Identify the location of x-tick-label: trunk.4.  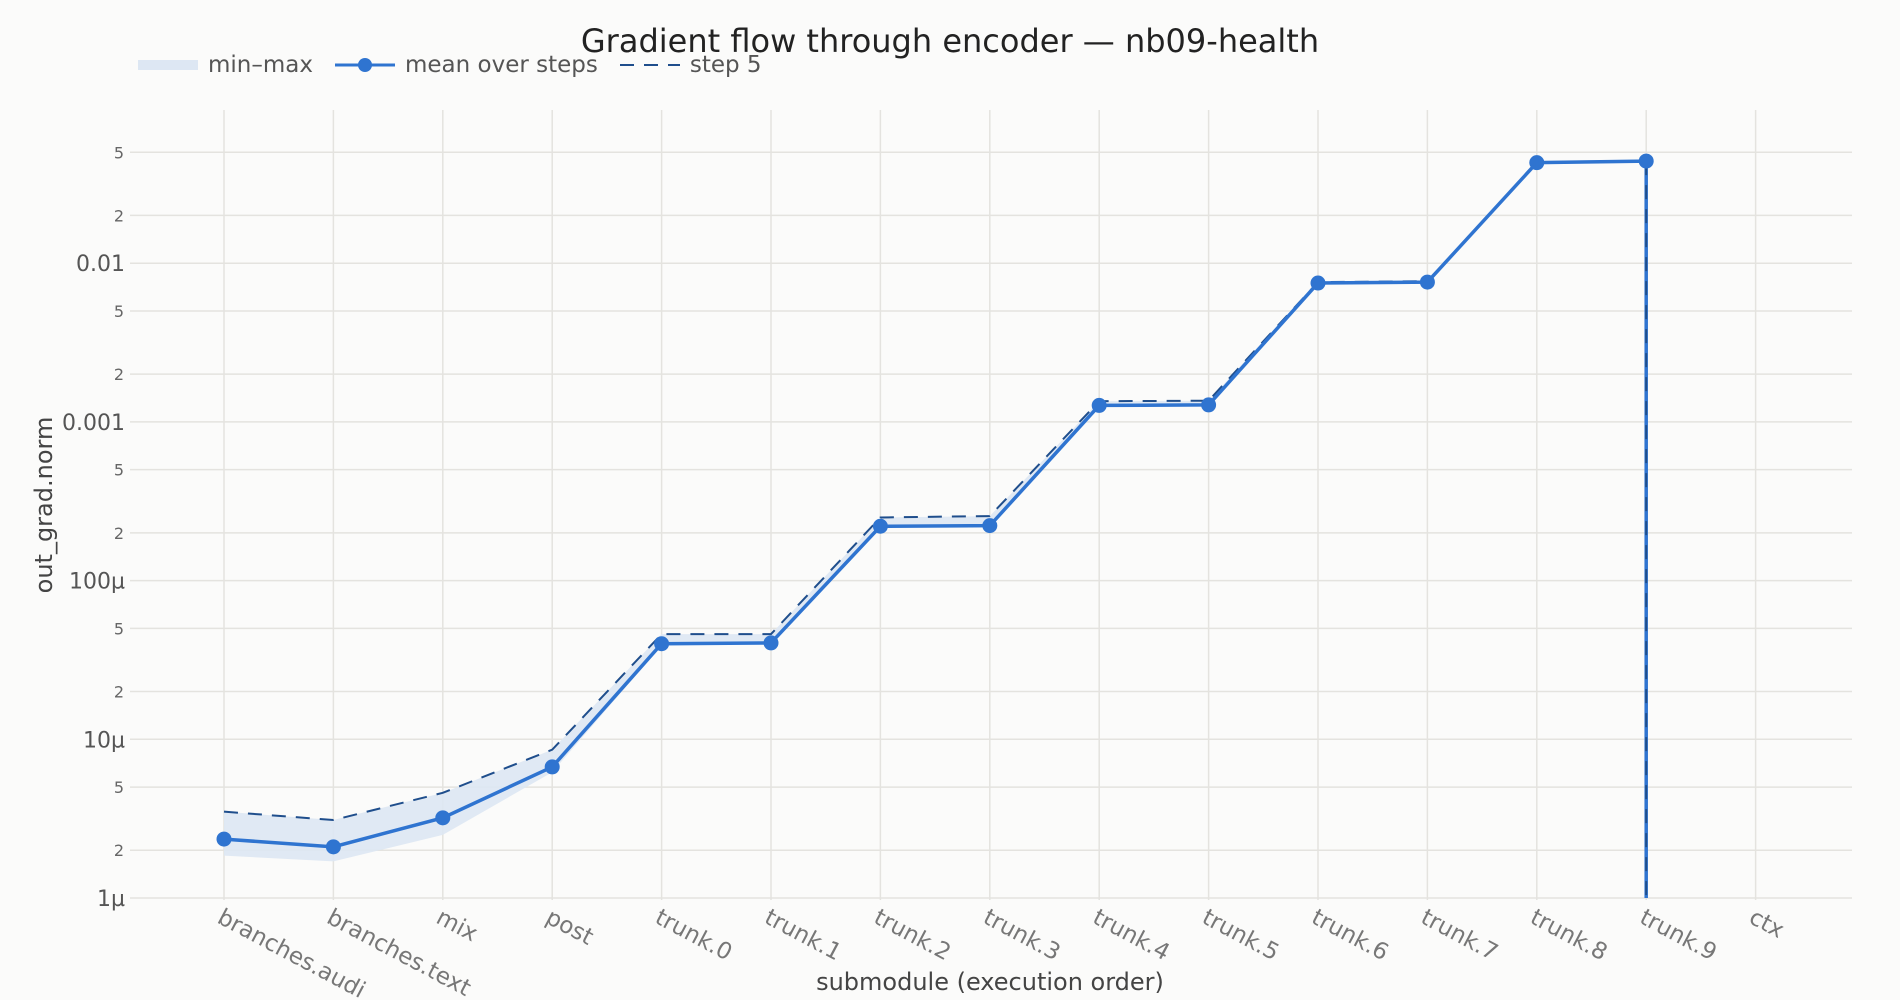
(1130, 935).